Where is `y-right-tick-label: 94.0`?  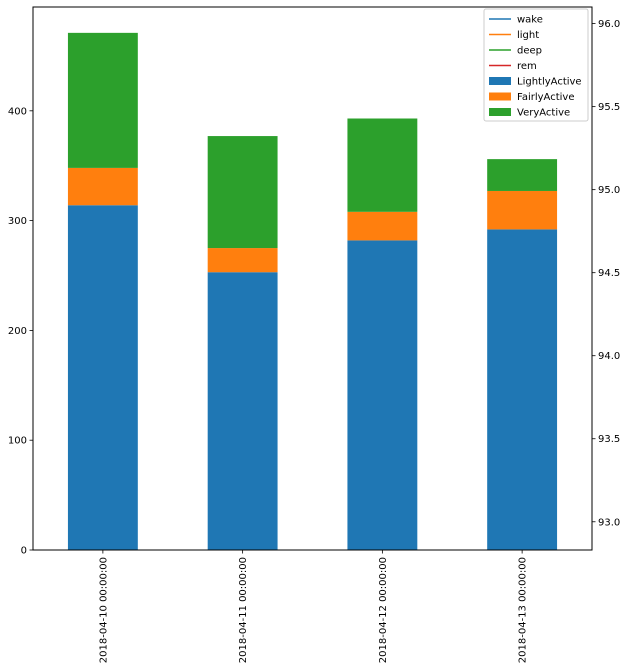
y-right-tick-label: 94.0 is located at coordinates (609, 356).